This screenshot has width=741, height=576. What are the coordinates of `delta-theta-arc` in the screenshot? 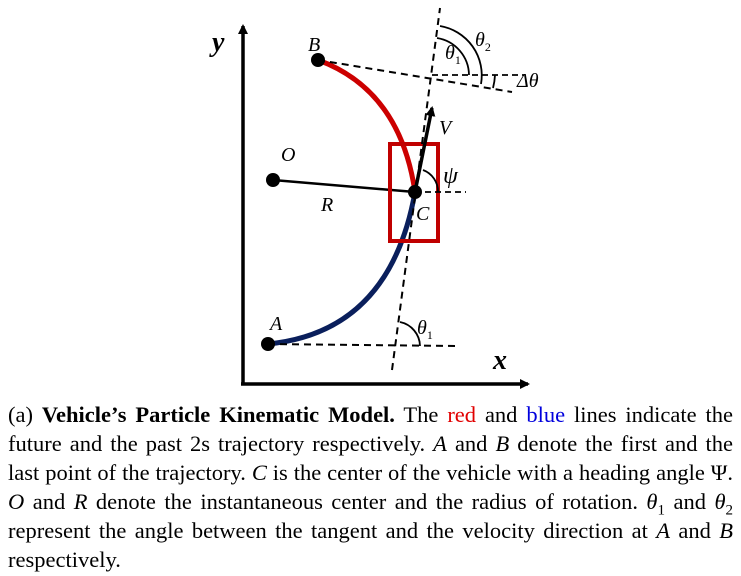 It's located at (494, 81).